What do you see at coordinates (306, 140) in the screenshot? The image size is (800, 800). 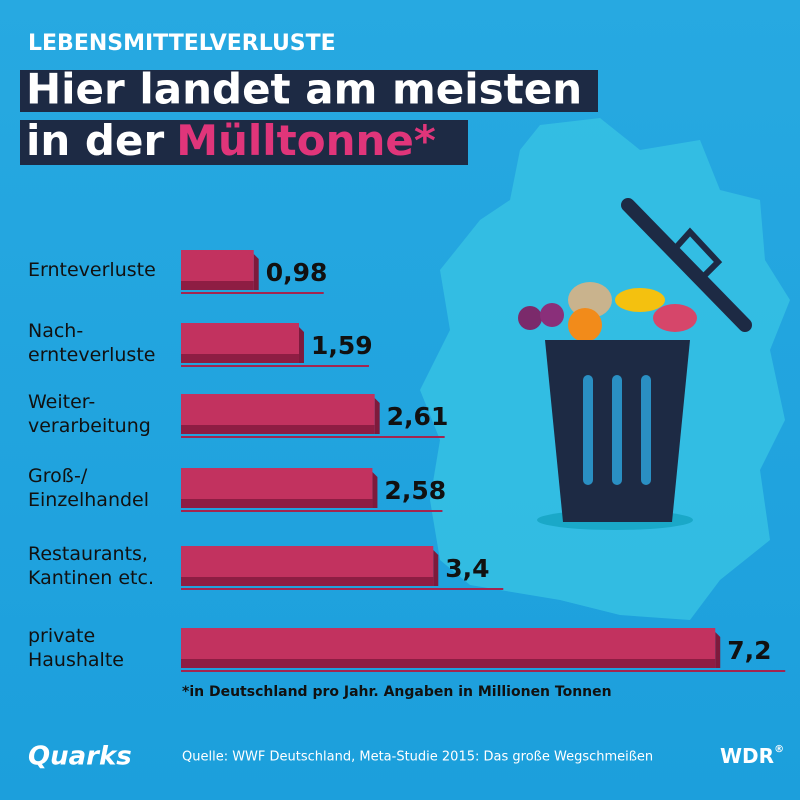 I see `title-highlight: Mülltonne*` at bounding box center [306, 140].